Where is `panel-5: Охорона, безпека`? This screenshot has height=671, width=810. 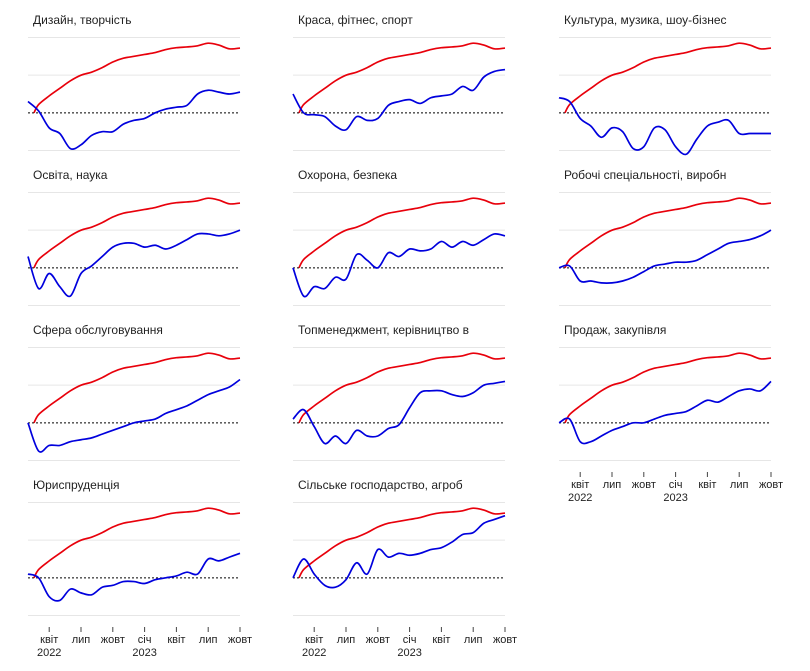 panel-5: Охорона, безпека is located at coordinates (399, 237).